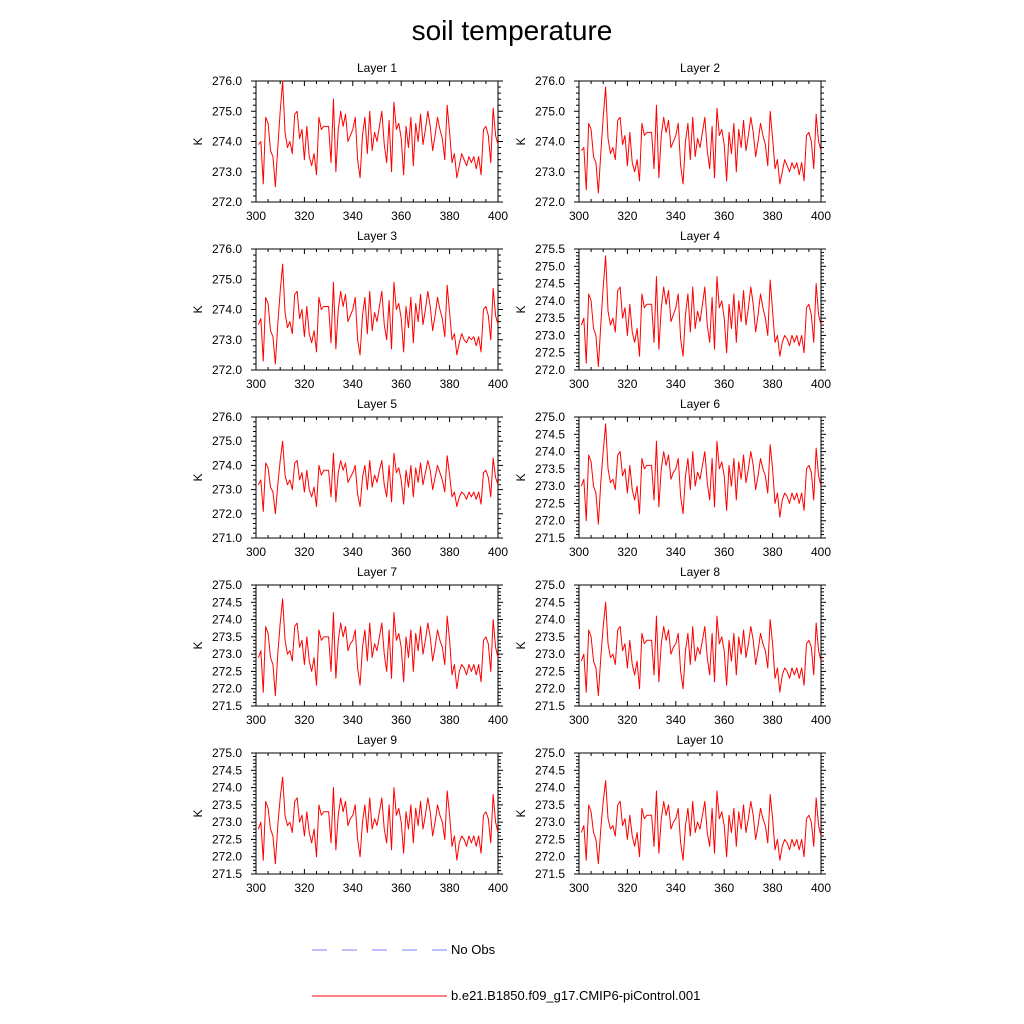  I want to click on layer-6-y-tick-label: 272.0, so click(550, 521).